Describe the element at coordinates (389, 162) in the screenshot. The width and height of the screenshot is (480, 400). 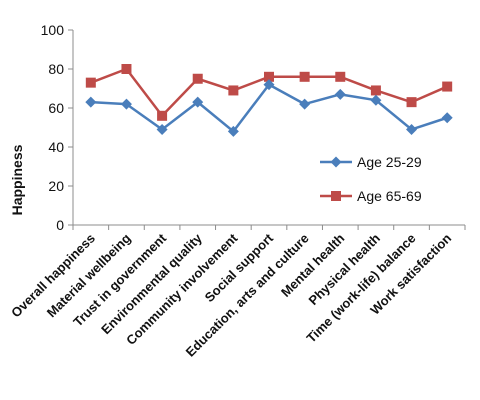
I see `legend-label: Age 25-29` at that location.